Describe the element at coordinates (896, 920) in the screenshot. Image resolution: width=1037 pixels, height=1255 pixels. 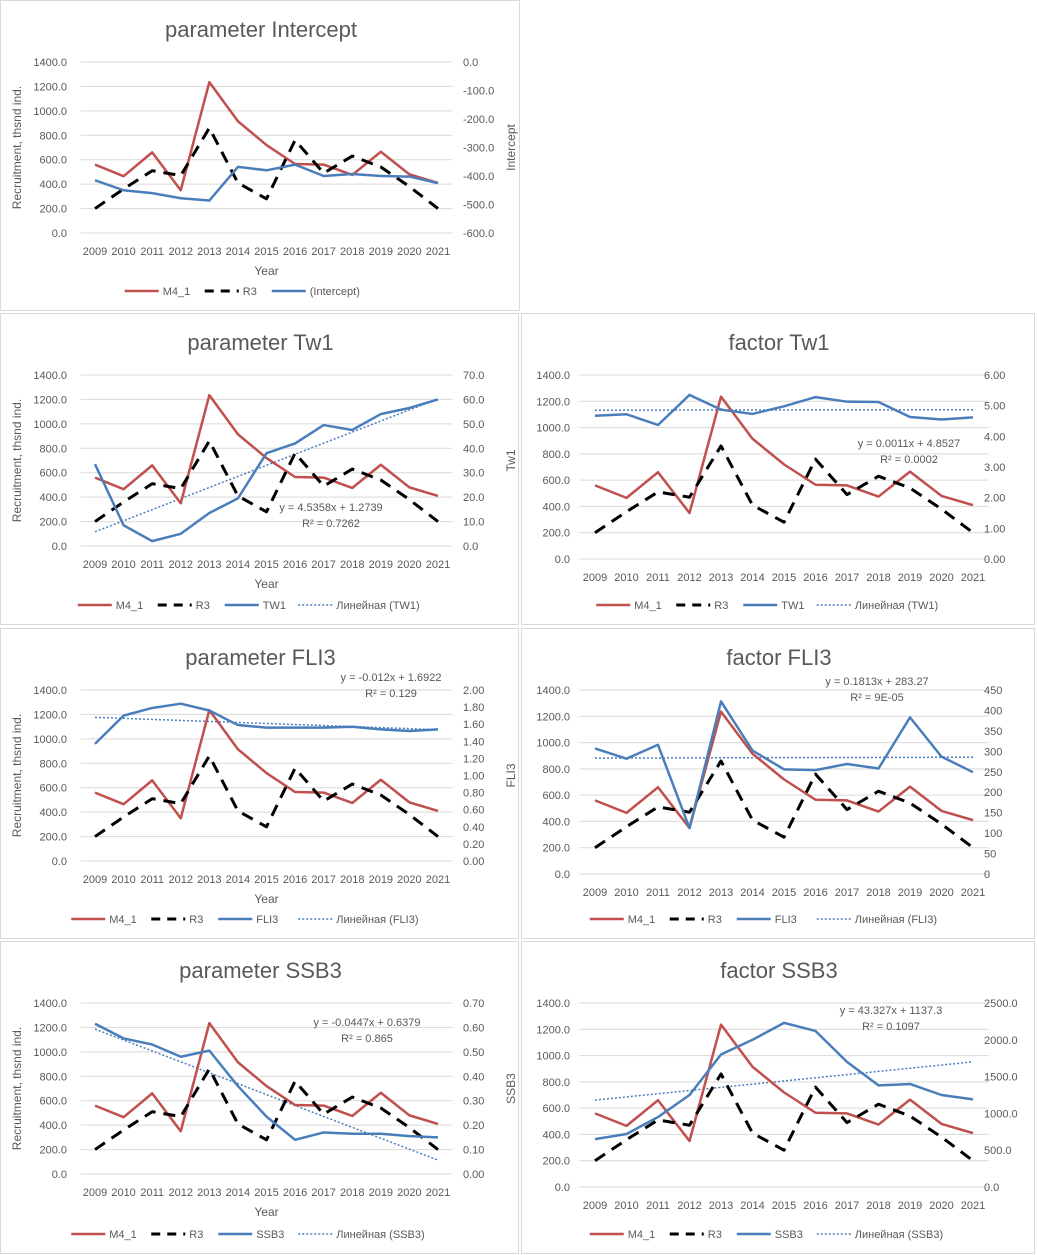
I see `legend-label: Линейная (FLI3)` at that location.